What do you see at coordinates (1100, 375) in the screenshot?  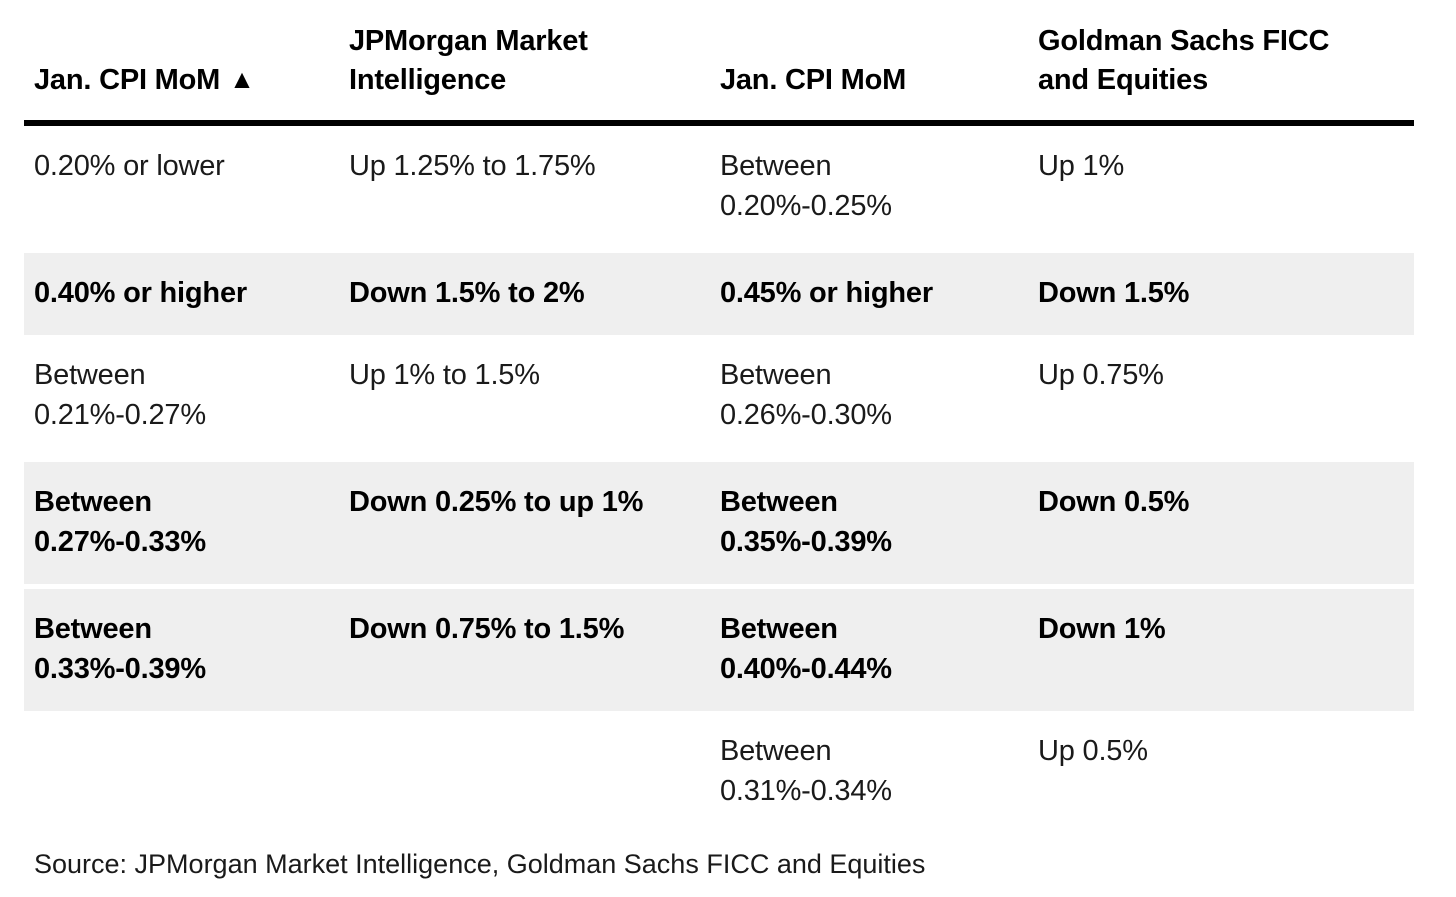 I see `gs-forecast-cell: Up 0.75%` at bounding box center [1100, 375].